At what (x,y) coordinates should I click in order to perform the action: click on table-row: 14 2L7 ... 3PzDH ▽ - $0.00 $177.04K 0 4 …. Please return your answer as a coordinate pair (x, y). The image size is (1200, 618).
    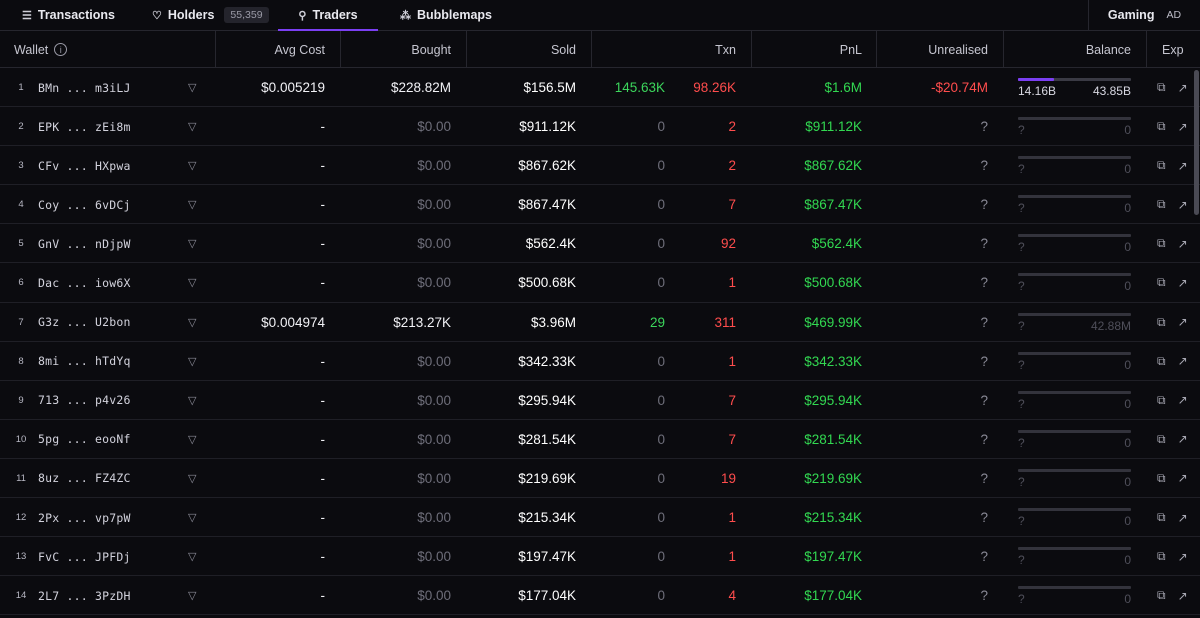
    Looking at the image, I should click on (600, 596).